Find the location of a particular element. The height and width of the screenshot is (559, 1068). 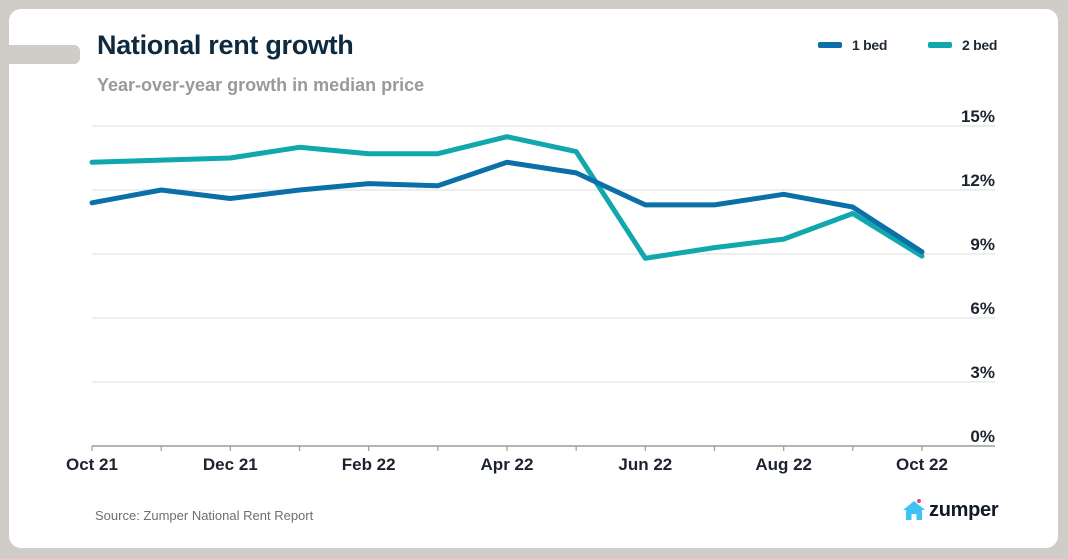

chart-subtitle: Year-over-year growth in median price is located at coordinates (261, 85).